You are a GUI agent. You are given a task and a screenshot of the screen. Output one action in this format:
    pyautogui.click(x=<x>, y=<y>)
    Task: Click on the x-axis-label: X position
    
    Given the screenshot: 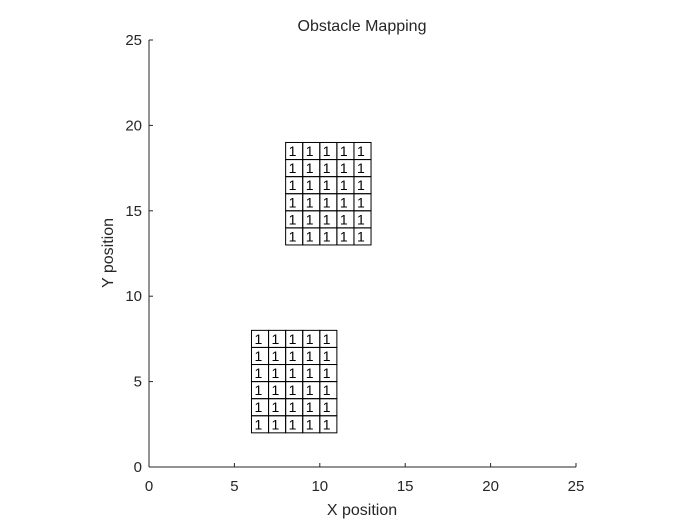 What is the action you would take?
    pyautogui.click(x=362, y=510)
    